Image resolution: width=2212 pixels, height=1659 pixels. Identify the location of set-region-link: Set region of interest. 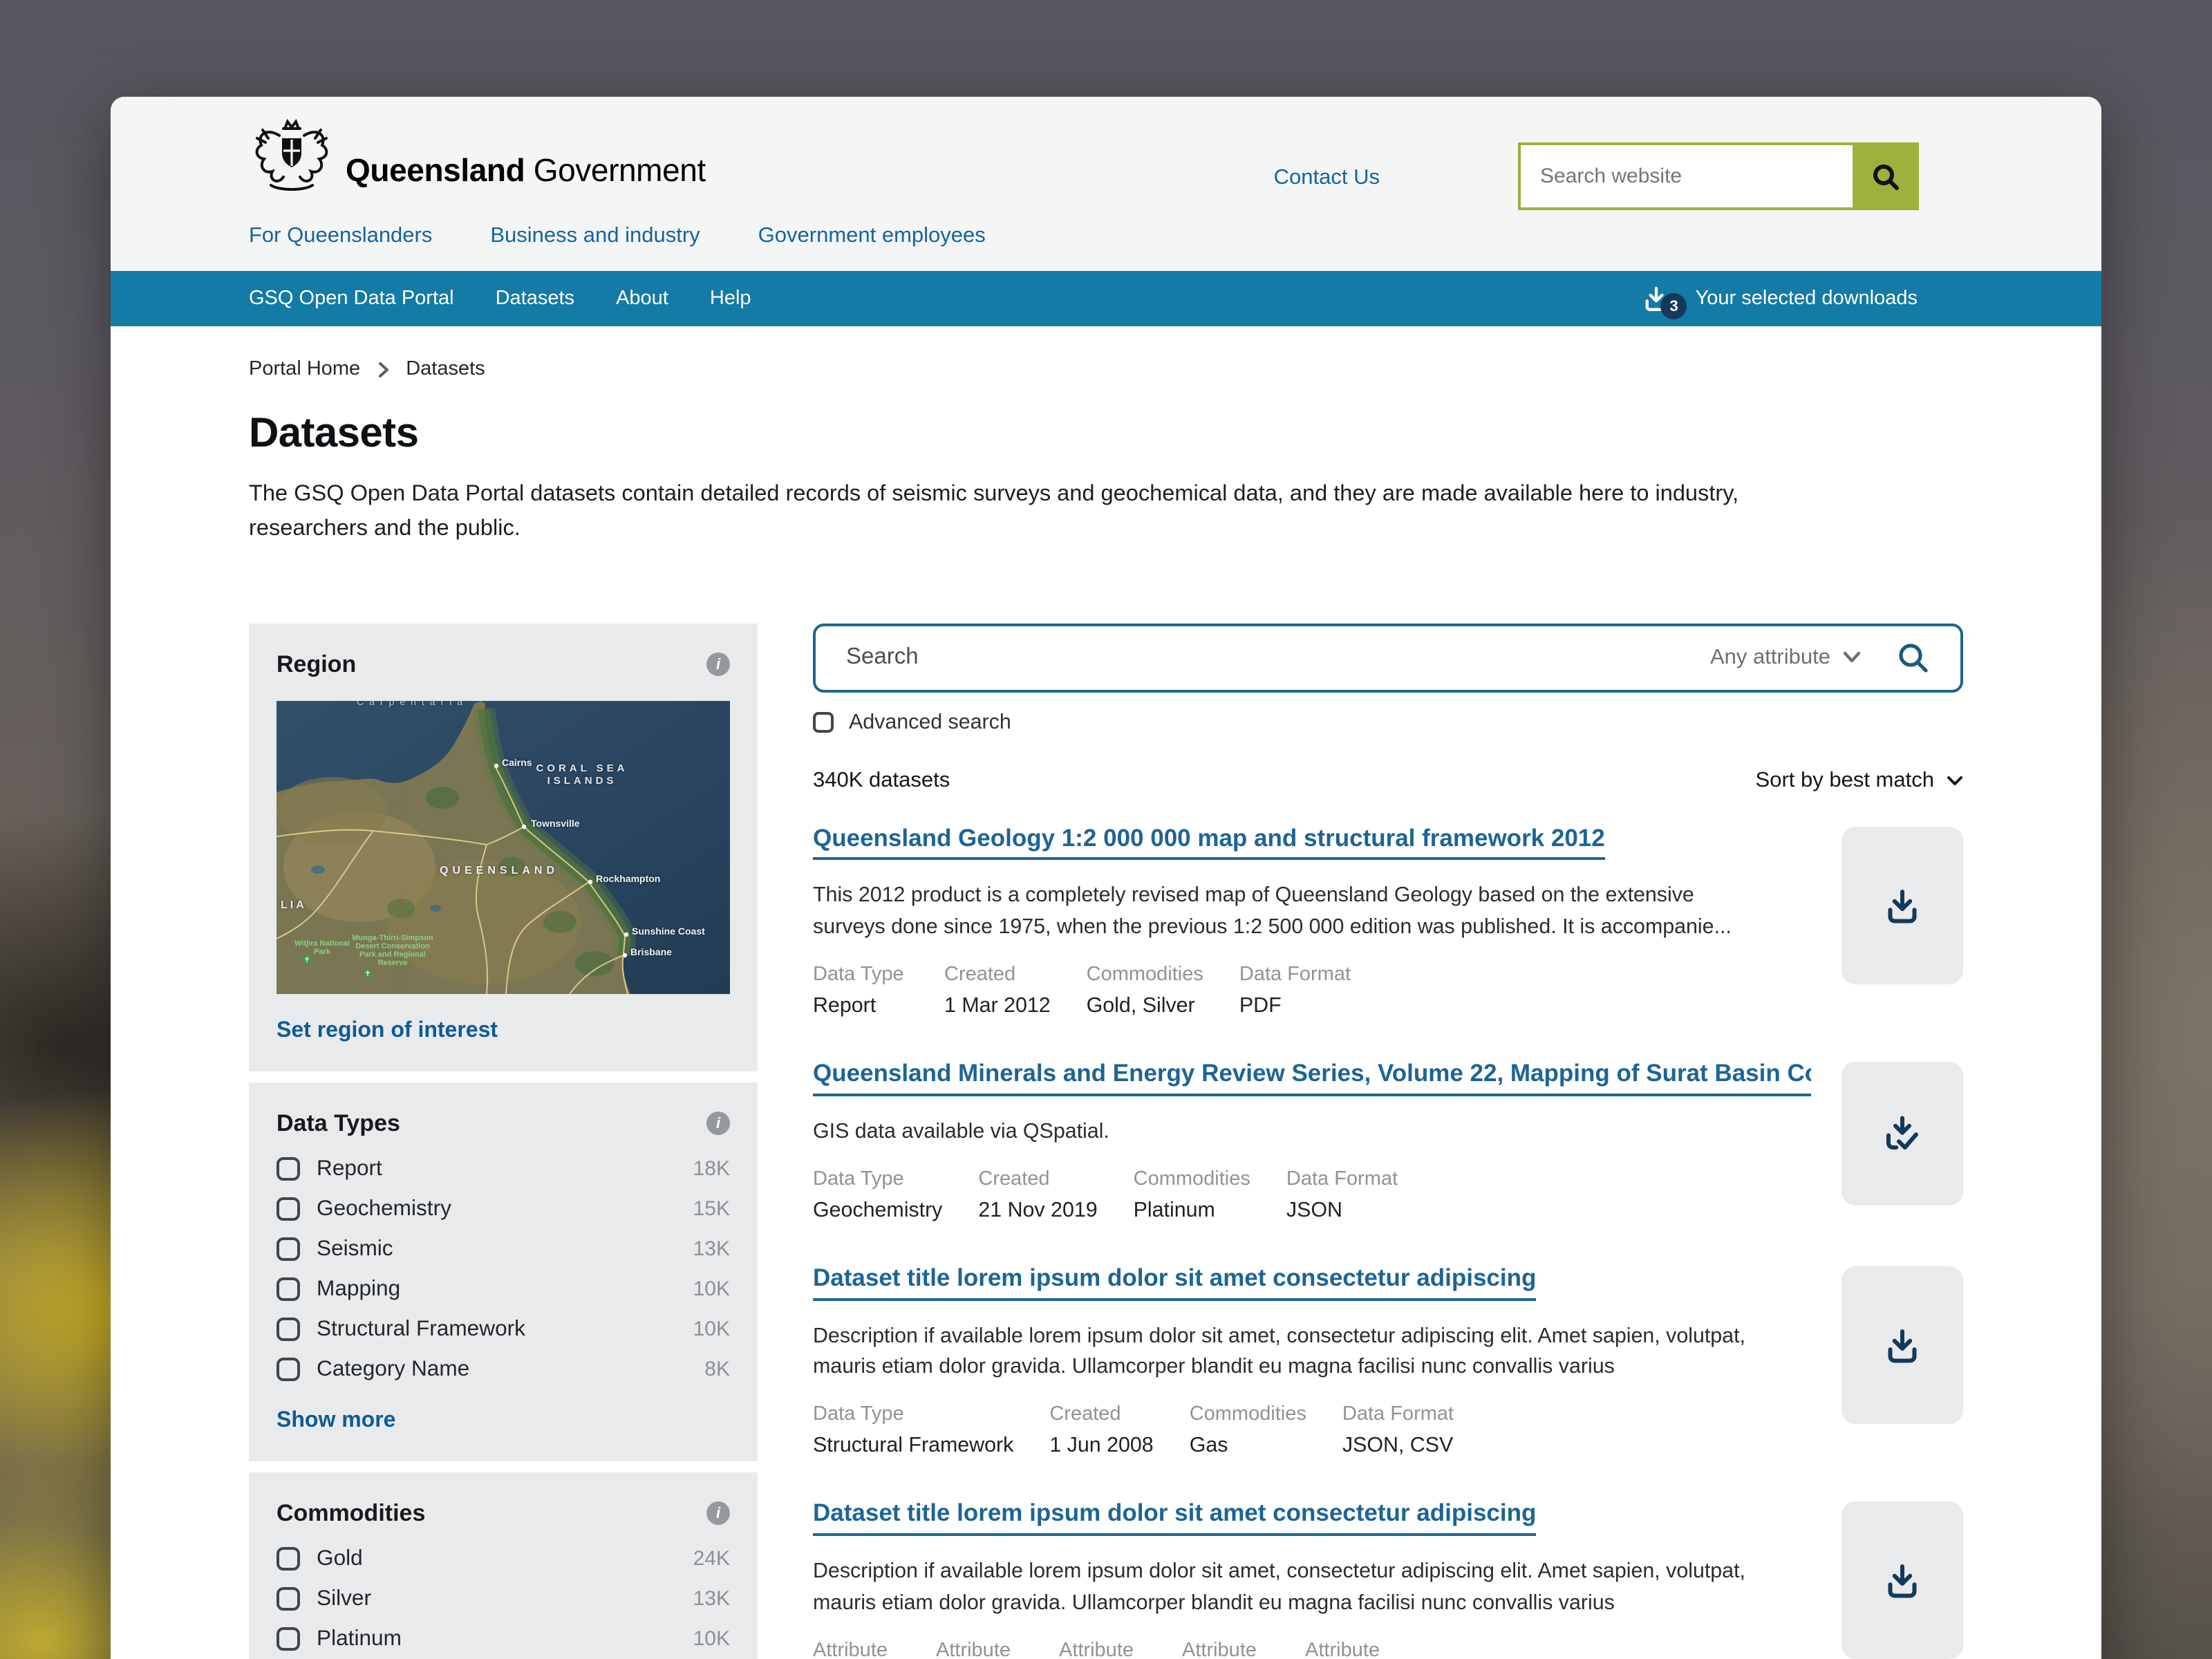
(387, 1030).